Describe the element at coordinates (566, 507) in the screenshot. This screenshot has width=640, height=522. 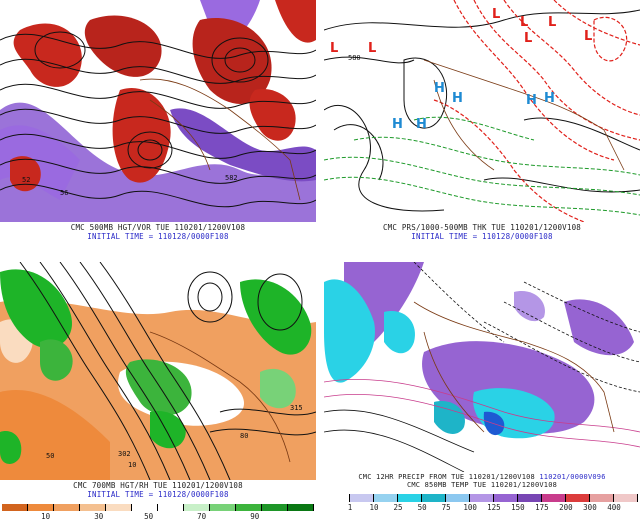
I see `colorbar-tick: 200` at that location.